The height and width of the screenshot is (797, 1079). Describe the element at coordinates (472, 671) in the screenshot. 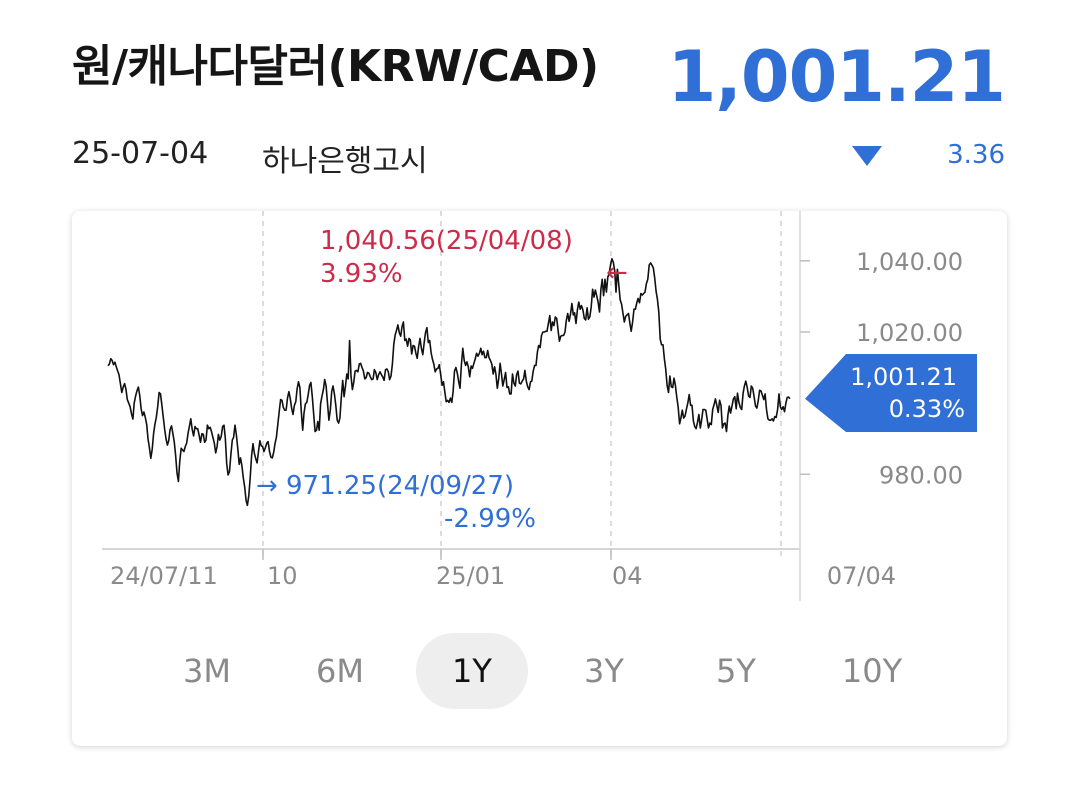

I see `range-button-1y: 1Y` at that location.